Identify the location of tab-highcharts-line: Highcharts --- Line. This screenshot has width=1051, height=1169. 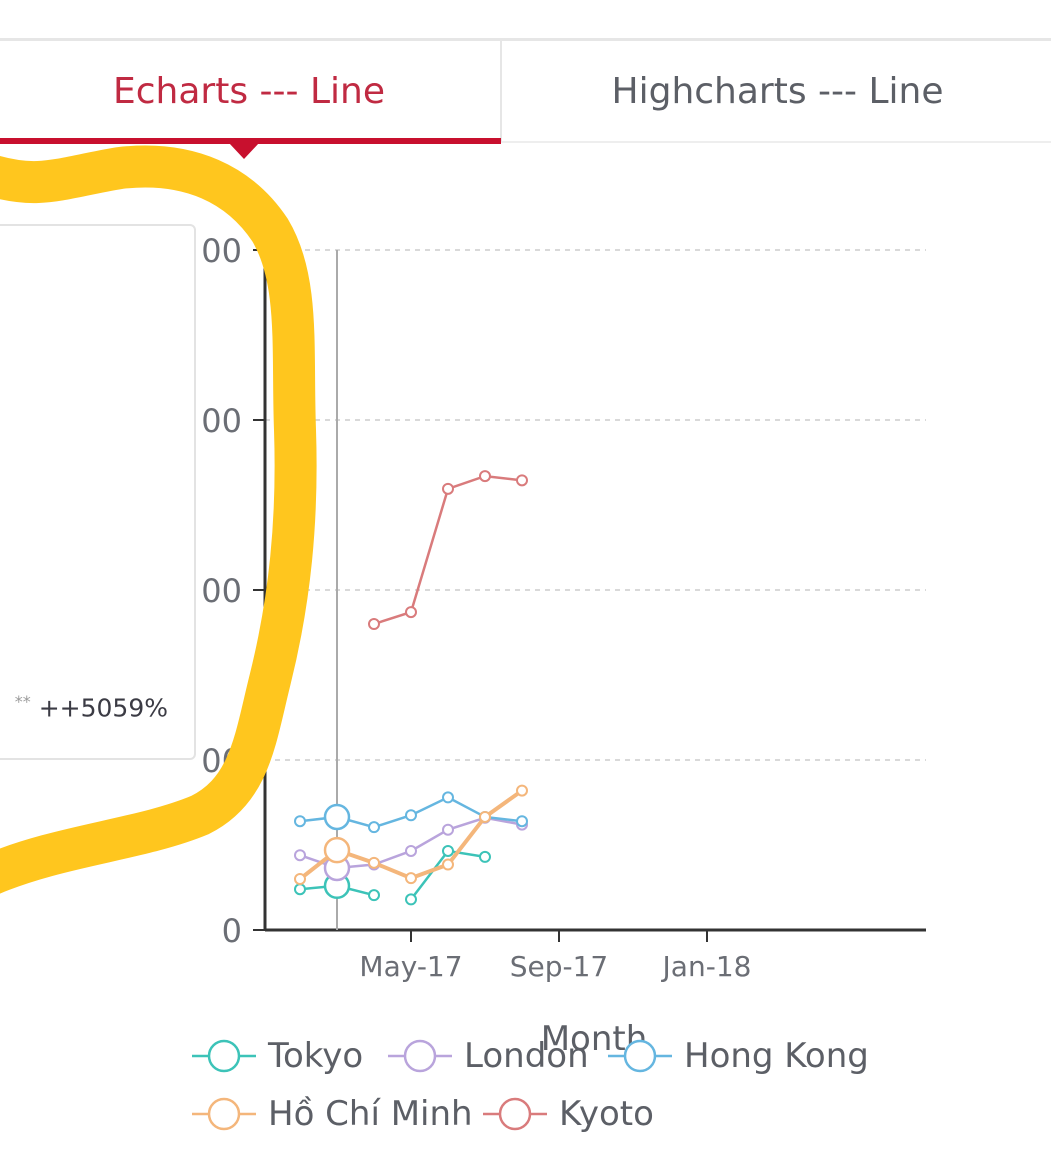
(775, 92).